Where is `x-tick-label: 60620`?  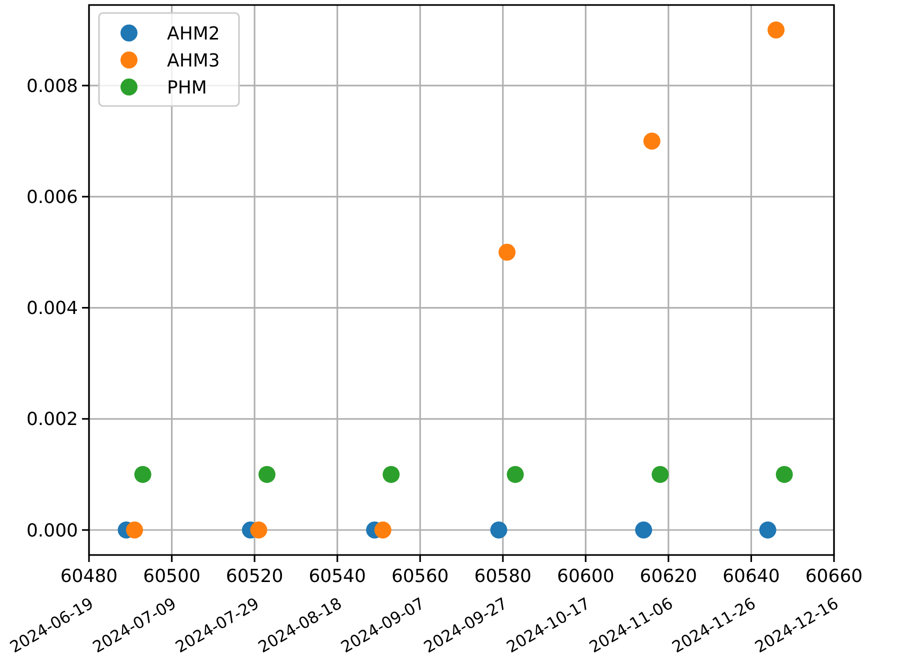
x-tick-label: 60620 is located at coordinates (669, 576).